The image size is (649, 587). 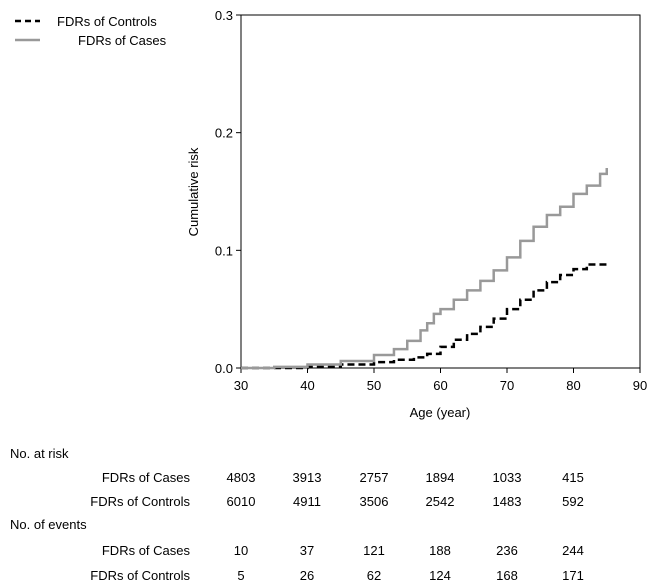 What do you see at coordinates (307, 550) in the screenshot?
I see `table-cell: 37` at bounding box center [307, 550].